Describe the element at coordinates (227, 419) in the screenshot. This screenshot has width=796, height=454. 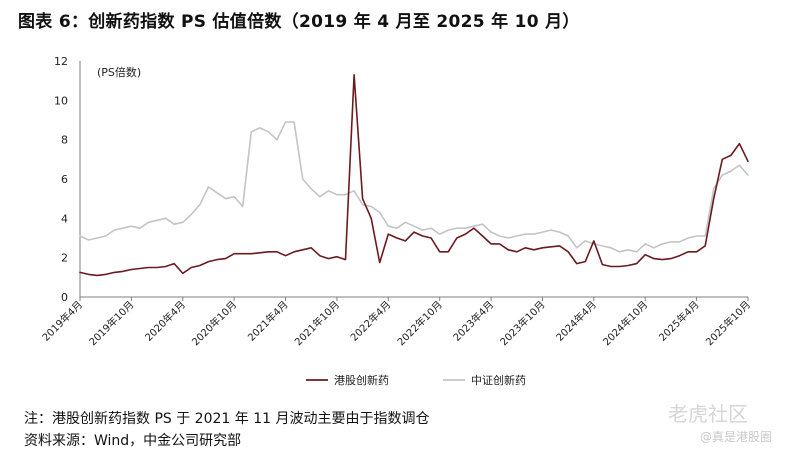
I see `chart-footnote: 注：港股创新药指数 PS 于 2021 年 11 月波动主要由于指数调仓` at that location.